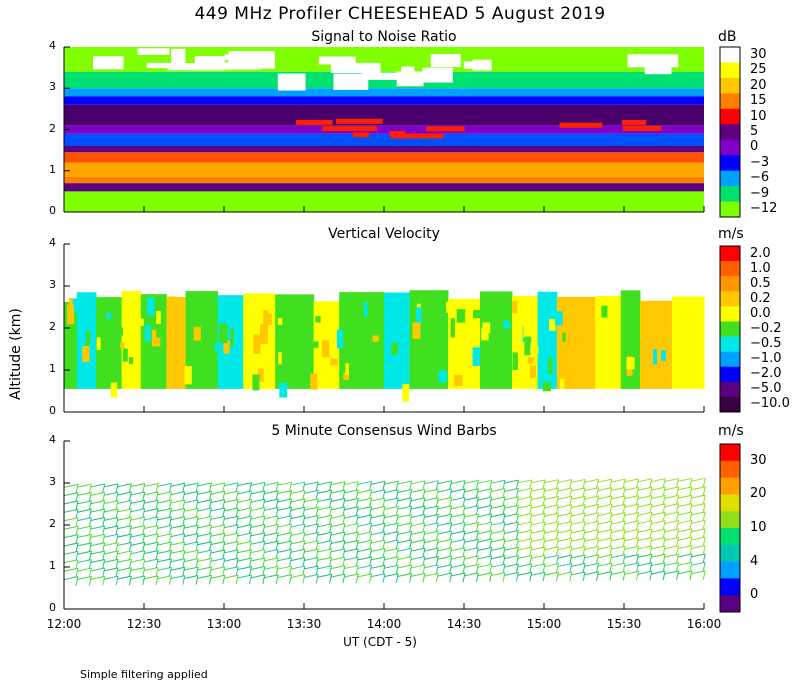  I want to click on y-tick-label-0-0: 0, so click(52, 210).